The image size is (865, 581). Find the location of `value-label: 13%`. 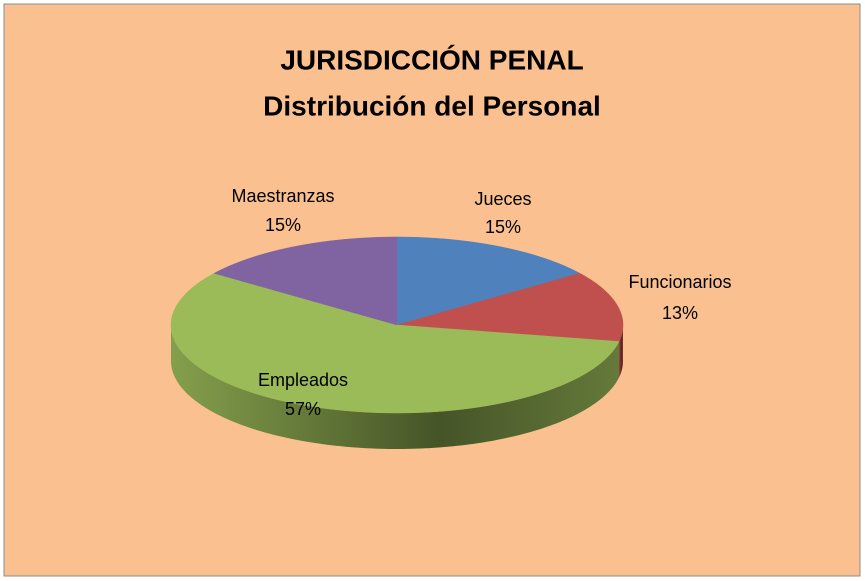

value-label: 13% is located at coordinates (680, 313).